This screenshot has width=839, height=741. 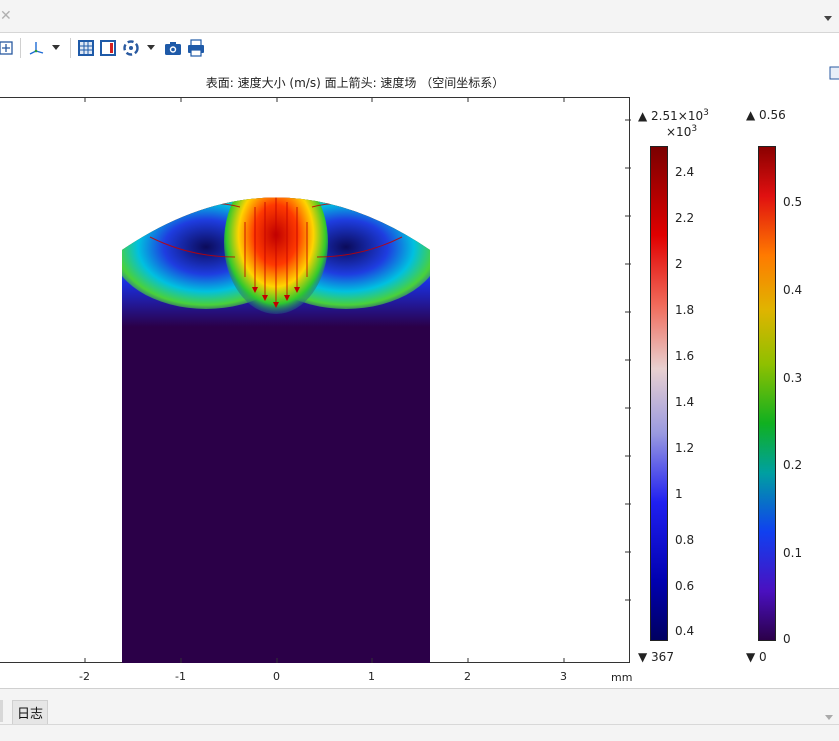 What do you see at coordinates (828, 19) in the screenshot?
I see `dropdown-icon` at bounding box center [828, 19].